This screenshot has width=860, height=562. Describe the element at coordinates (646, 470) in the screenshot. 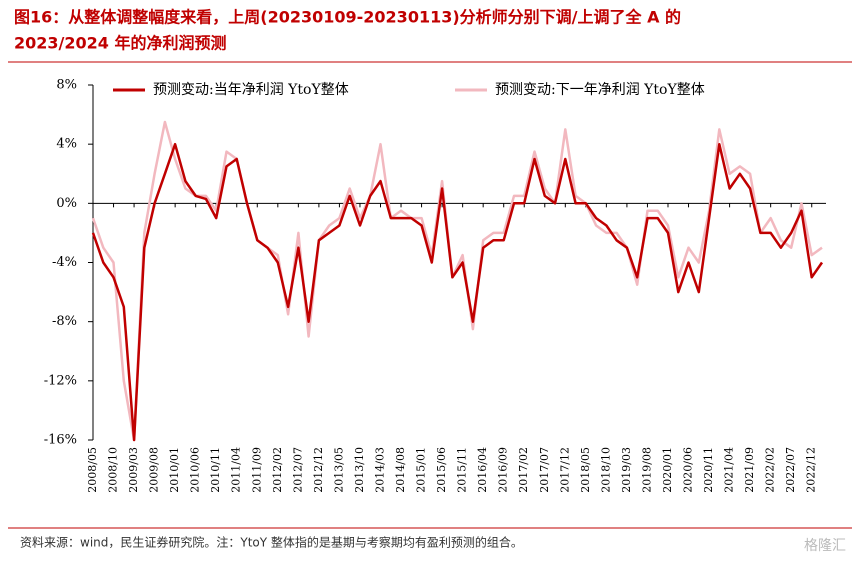

I see `x-tick-label: 2019/08` at that location.